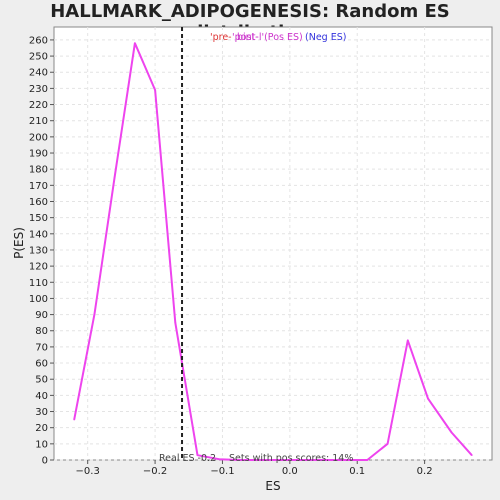 Image resolution: width=500 pixels, height=500 pixels. I want to click on y-tick-label: 190, so click(38, 154).